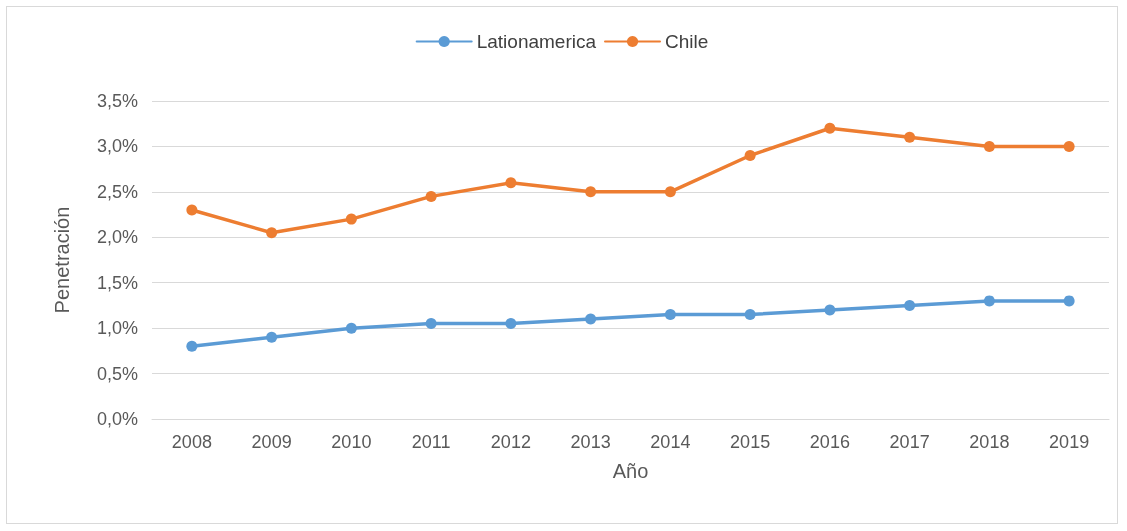  Describe the element at coordinates (750, 442) in the screenshot. I see `x-tick-label: 2015` at that location.